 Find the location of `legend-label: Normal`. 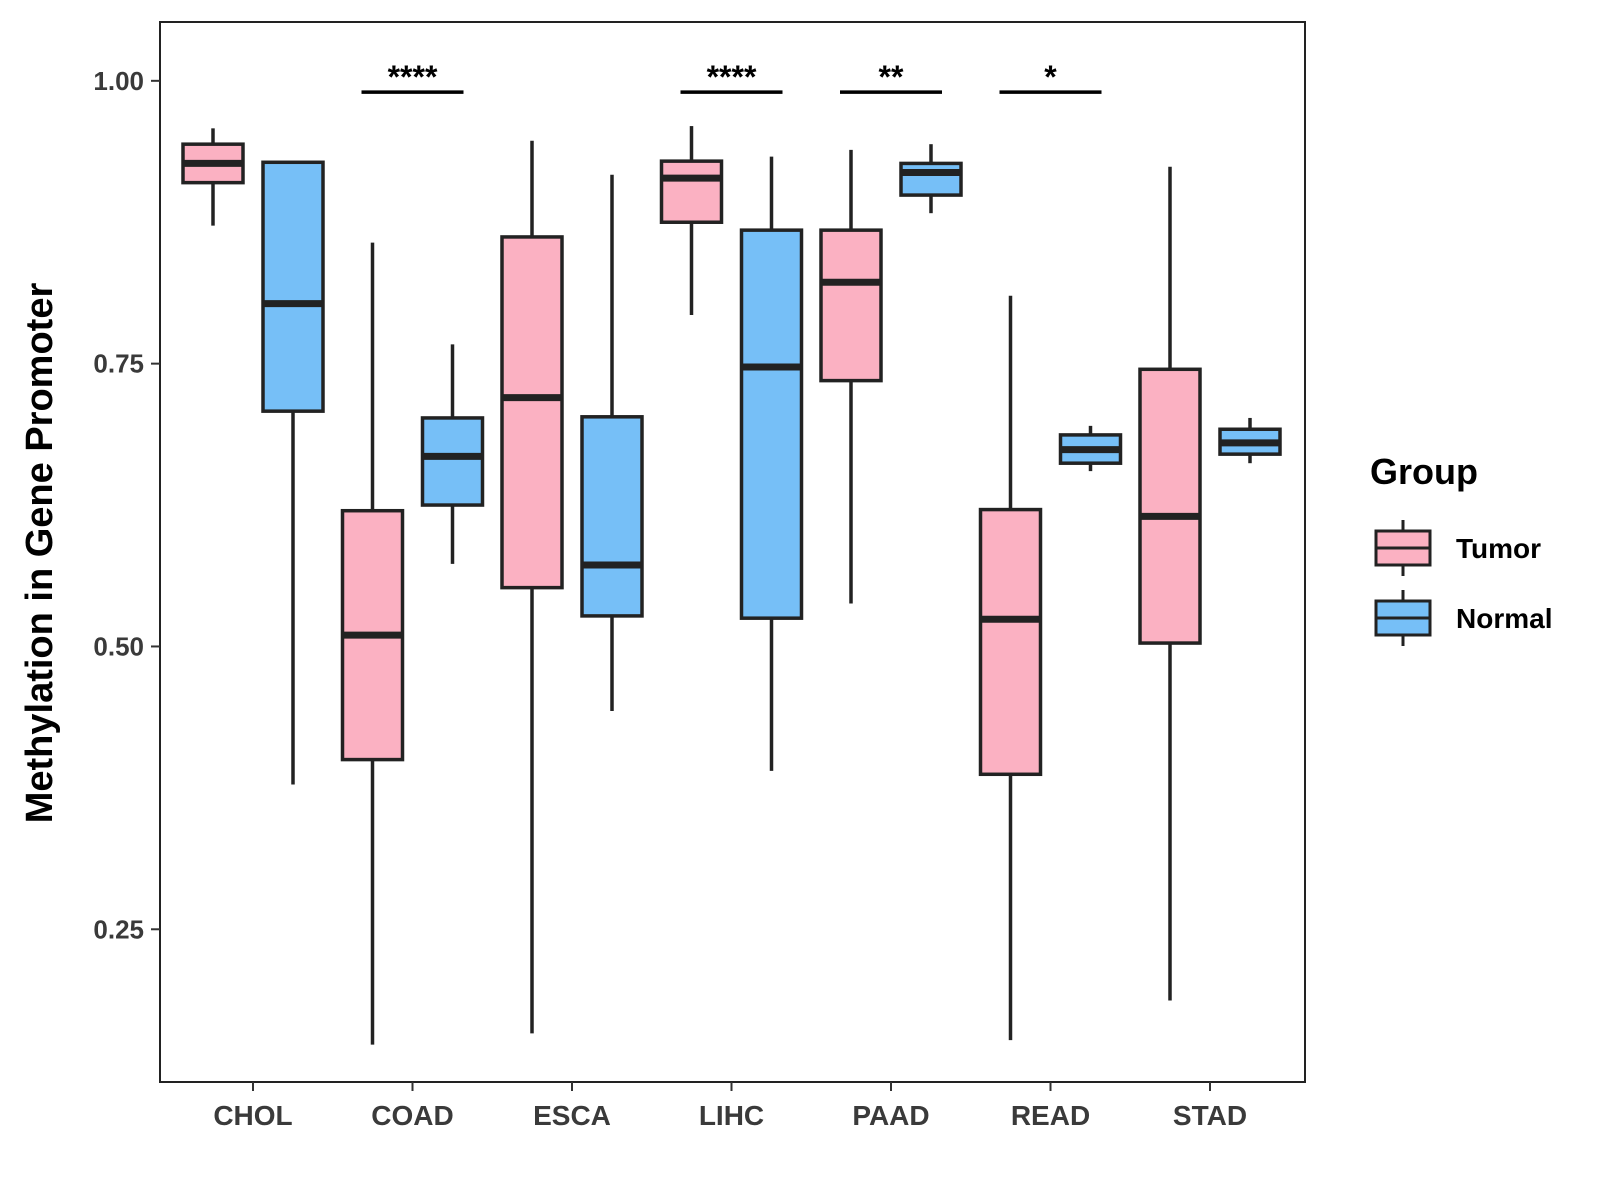

legend-label: Normal is located at coordinates (1504, 618).